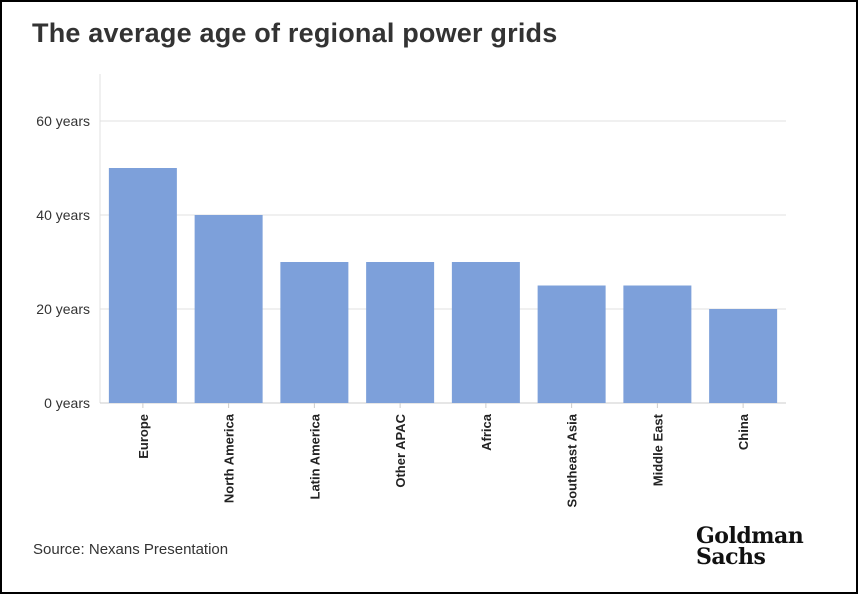  What do you see at coordinates (131, 549) in the screenshot?
I see `source-note: Source: Nexans Presentation` at bounding box center [131, 549].